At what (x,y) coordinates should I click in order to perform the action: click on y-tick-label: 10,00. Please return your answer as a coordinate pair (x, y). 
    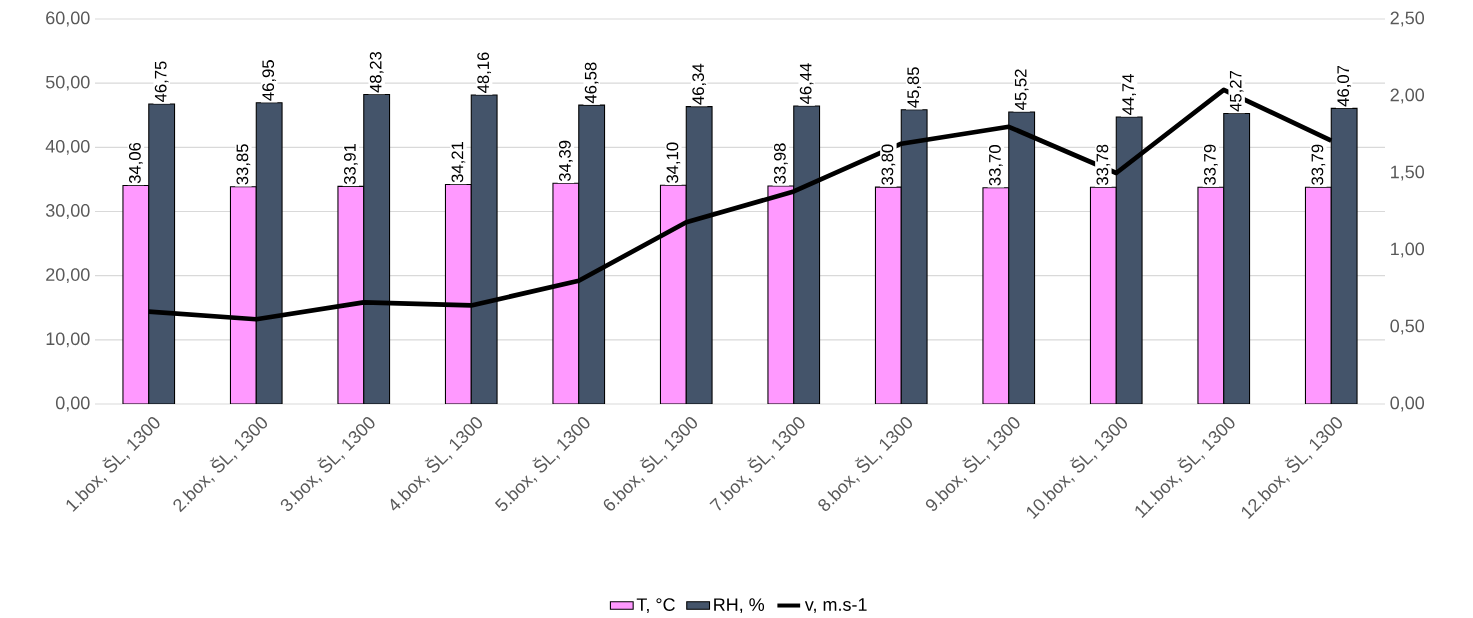
    Looking at the image, I should click on (68, 340).